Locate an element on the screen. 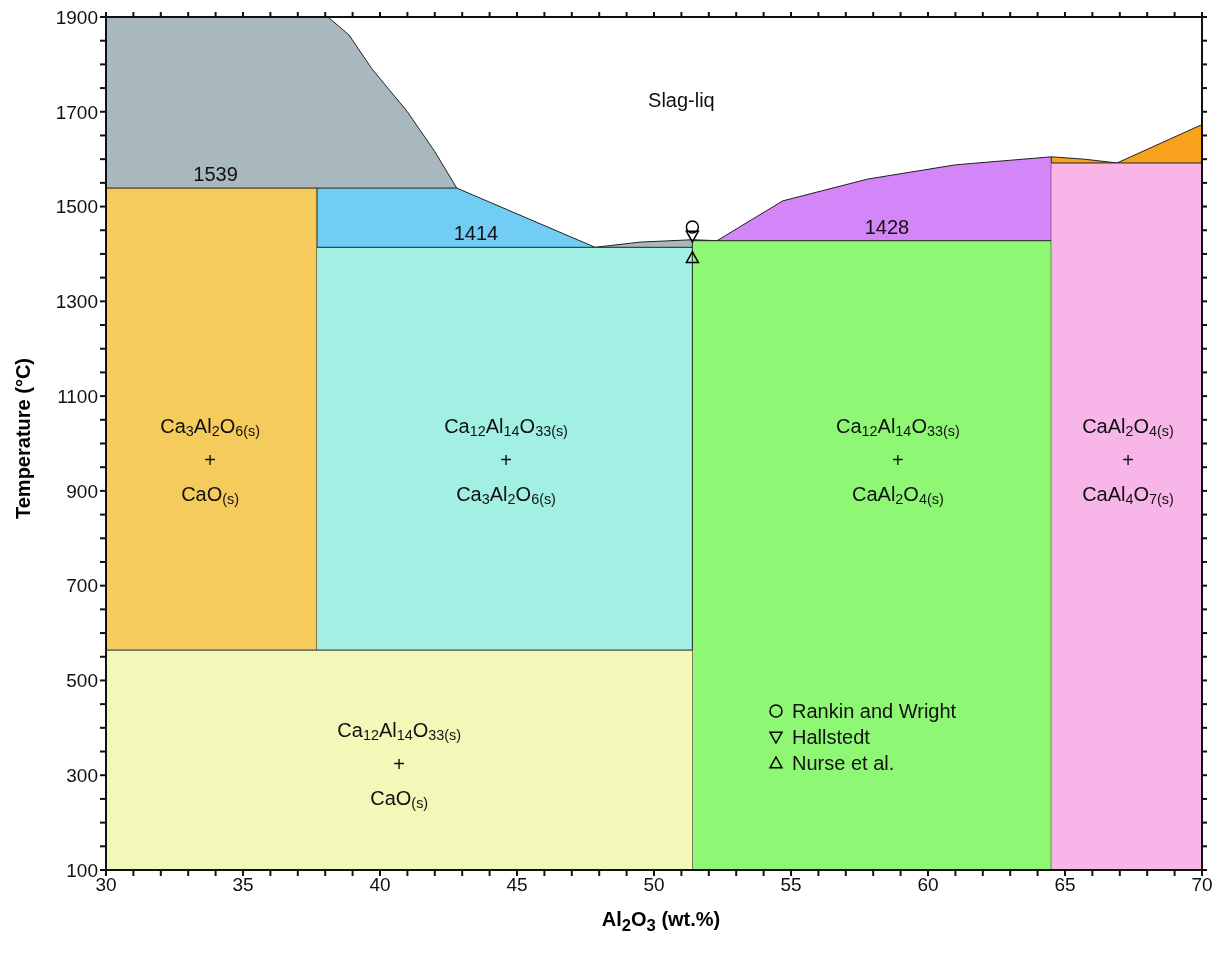 This screenshot has width=1232, height=953. y-tick-label: 300 is located at coordinates (82, 775).